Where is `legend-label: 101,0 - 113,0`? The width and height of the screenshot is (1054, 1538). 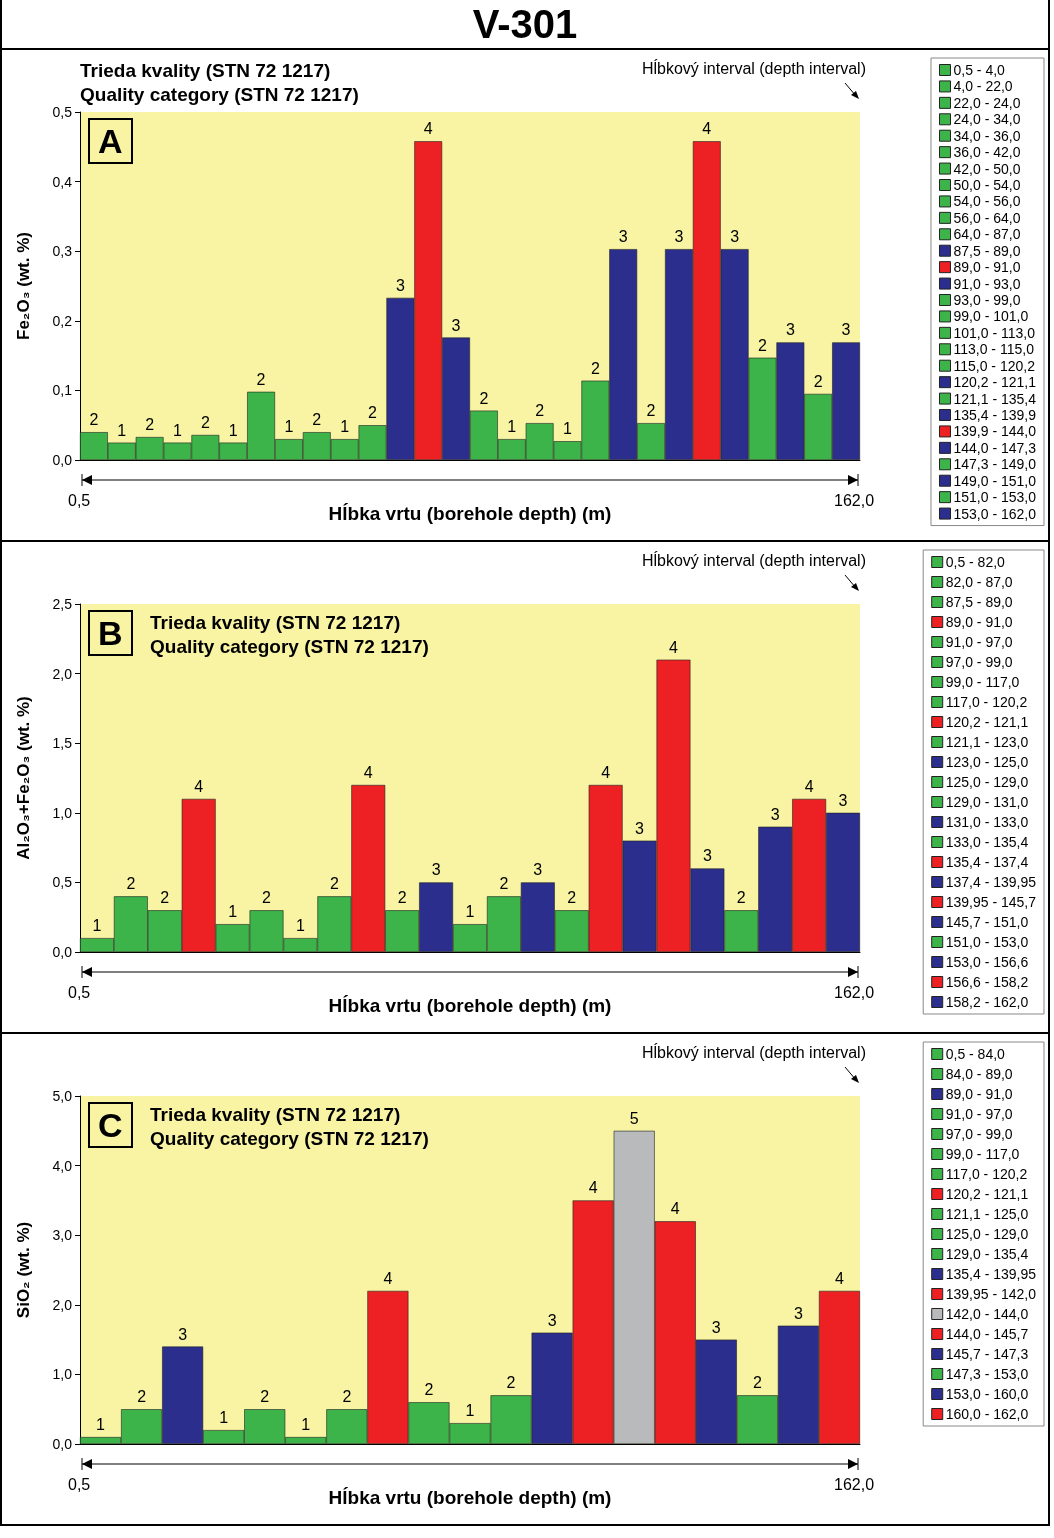
legend-label: 101,0 - 113,0 is located at coordinates (994, 332).